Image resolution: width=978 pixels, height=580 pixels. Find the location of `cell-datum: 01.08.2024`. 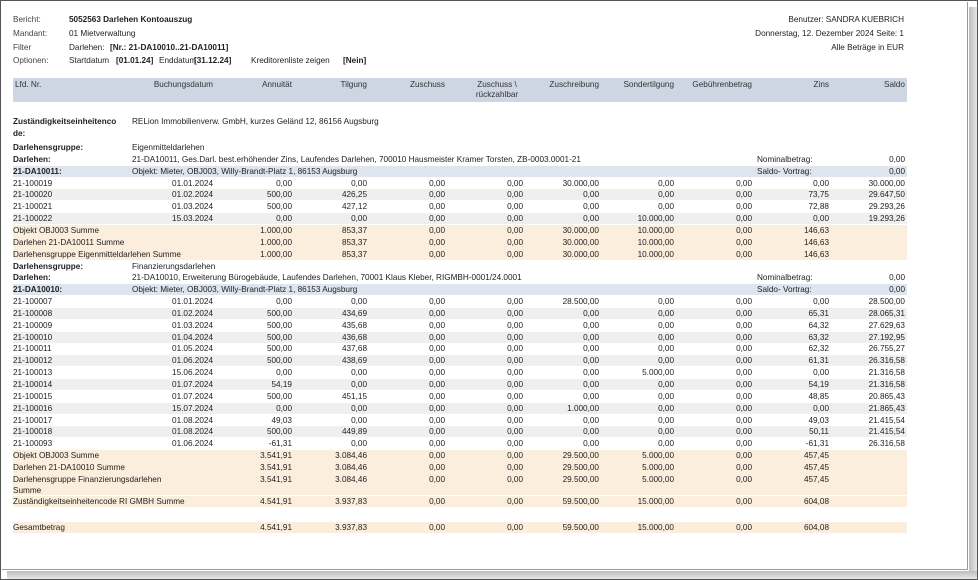

cell-datum: 01.08.2024 is located at coordinates (192, 420).